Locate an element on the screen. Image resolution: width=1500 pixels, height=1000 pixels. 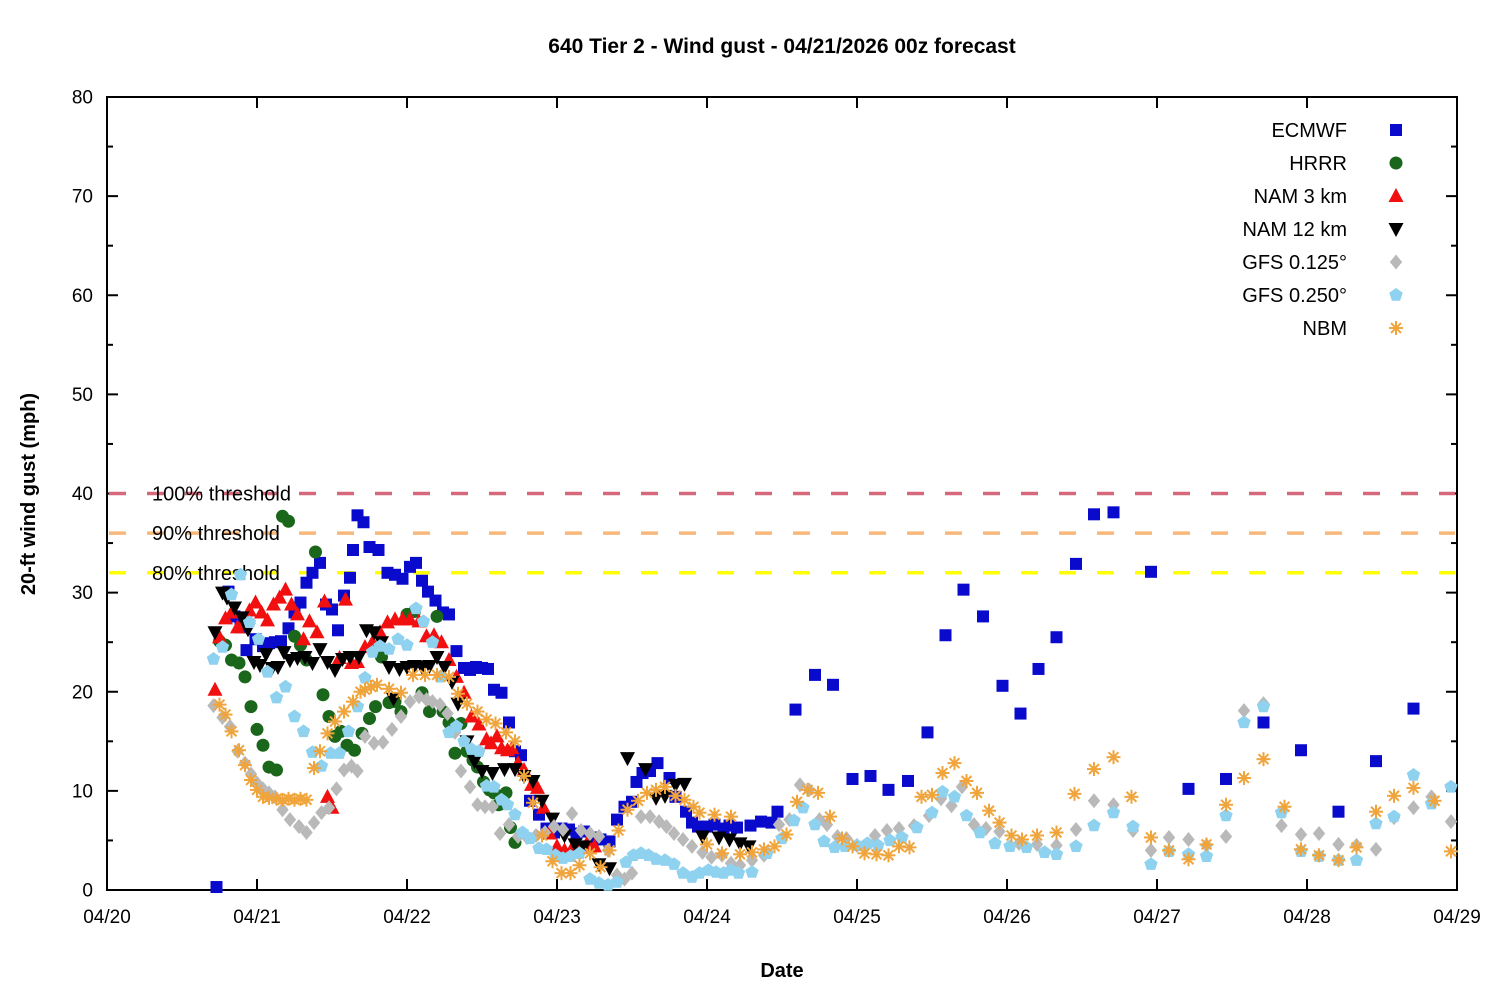
x-tick-label: 04/29 is located at coordinates (1457, 917).